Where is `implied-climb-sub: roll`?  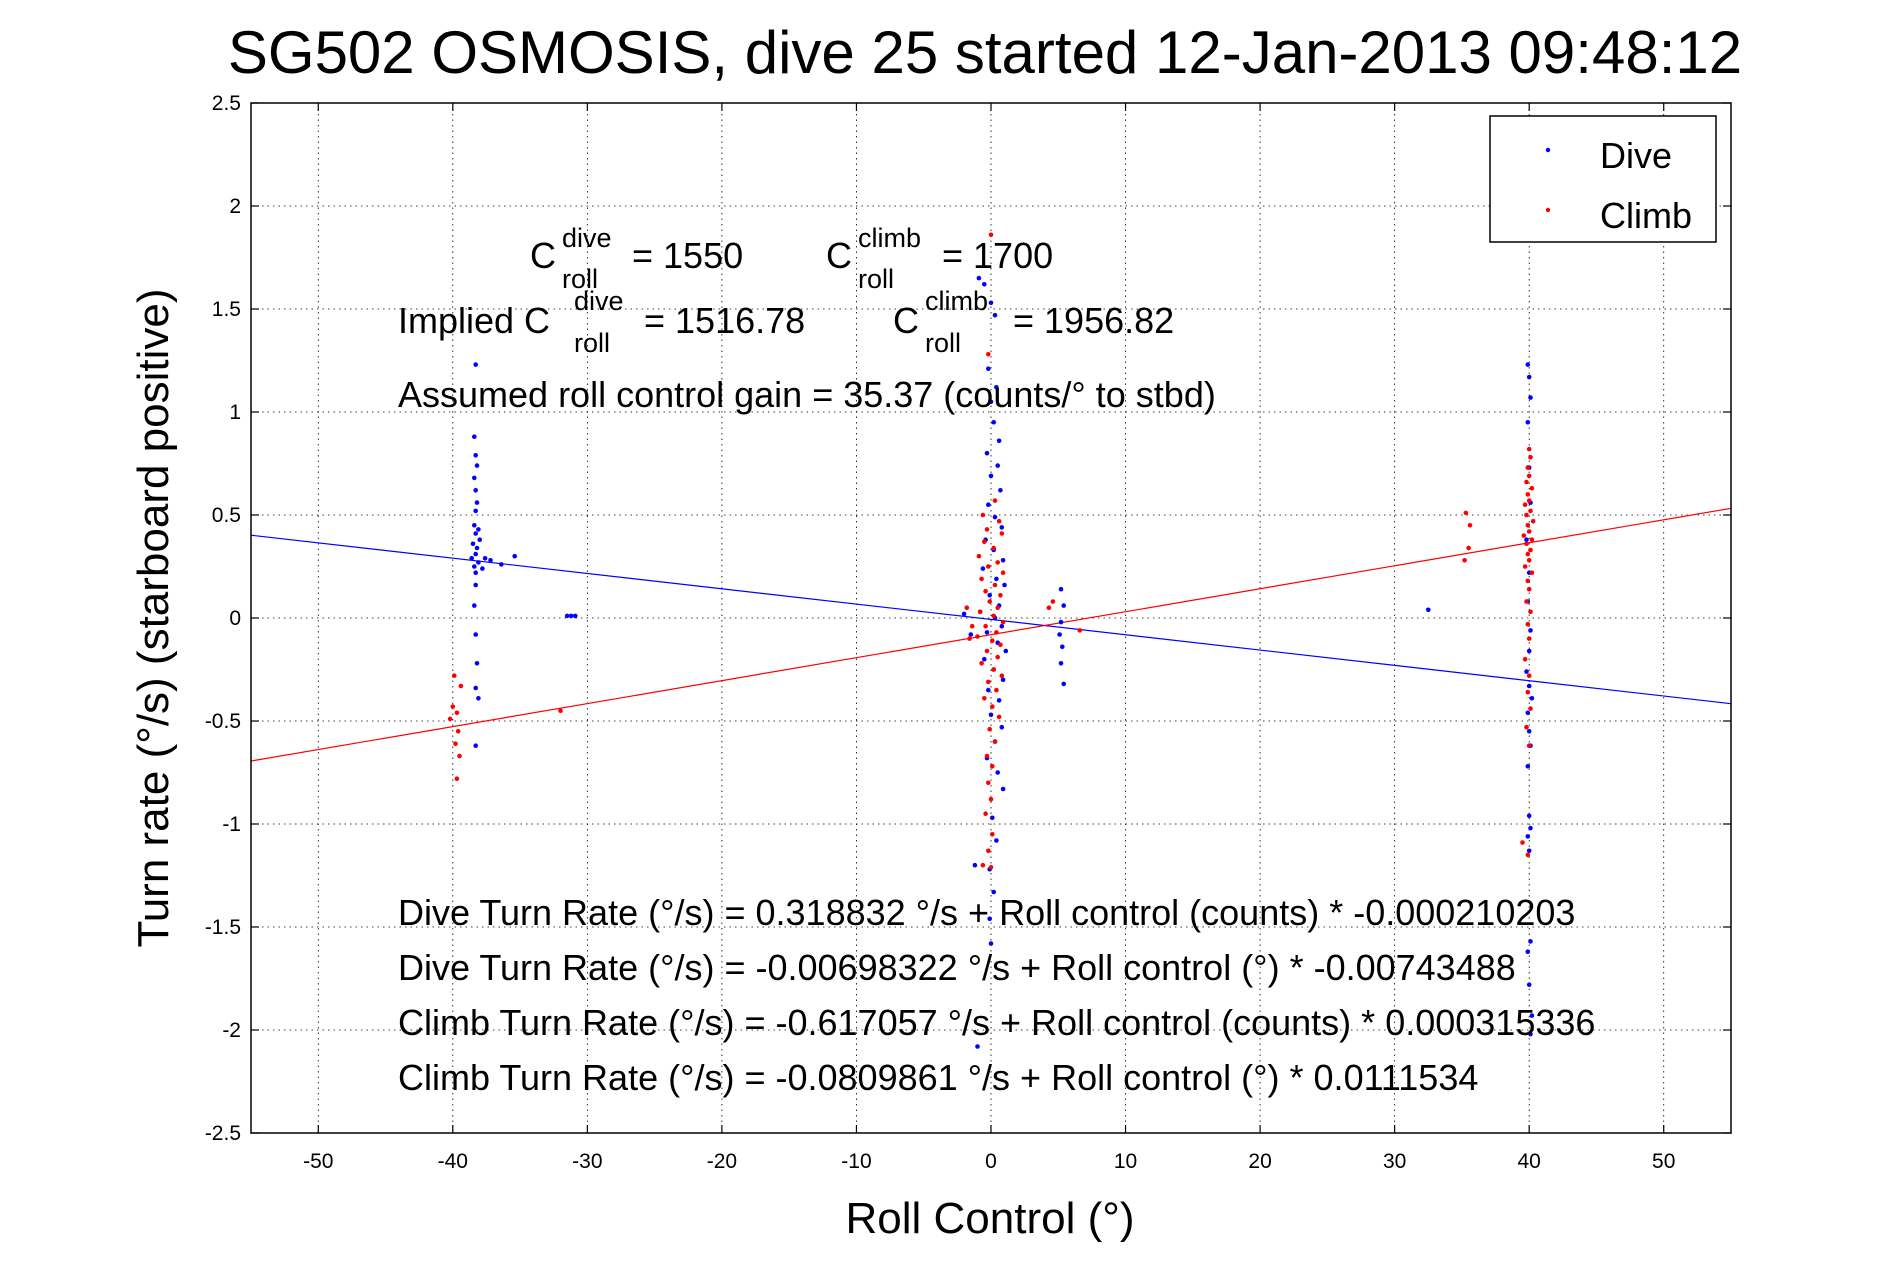
implied-climb-sub: roll is located at coordinates (943, 343).